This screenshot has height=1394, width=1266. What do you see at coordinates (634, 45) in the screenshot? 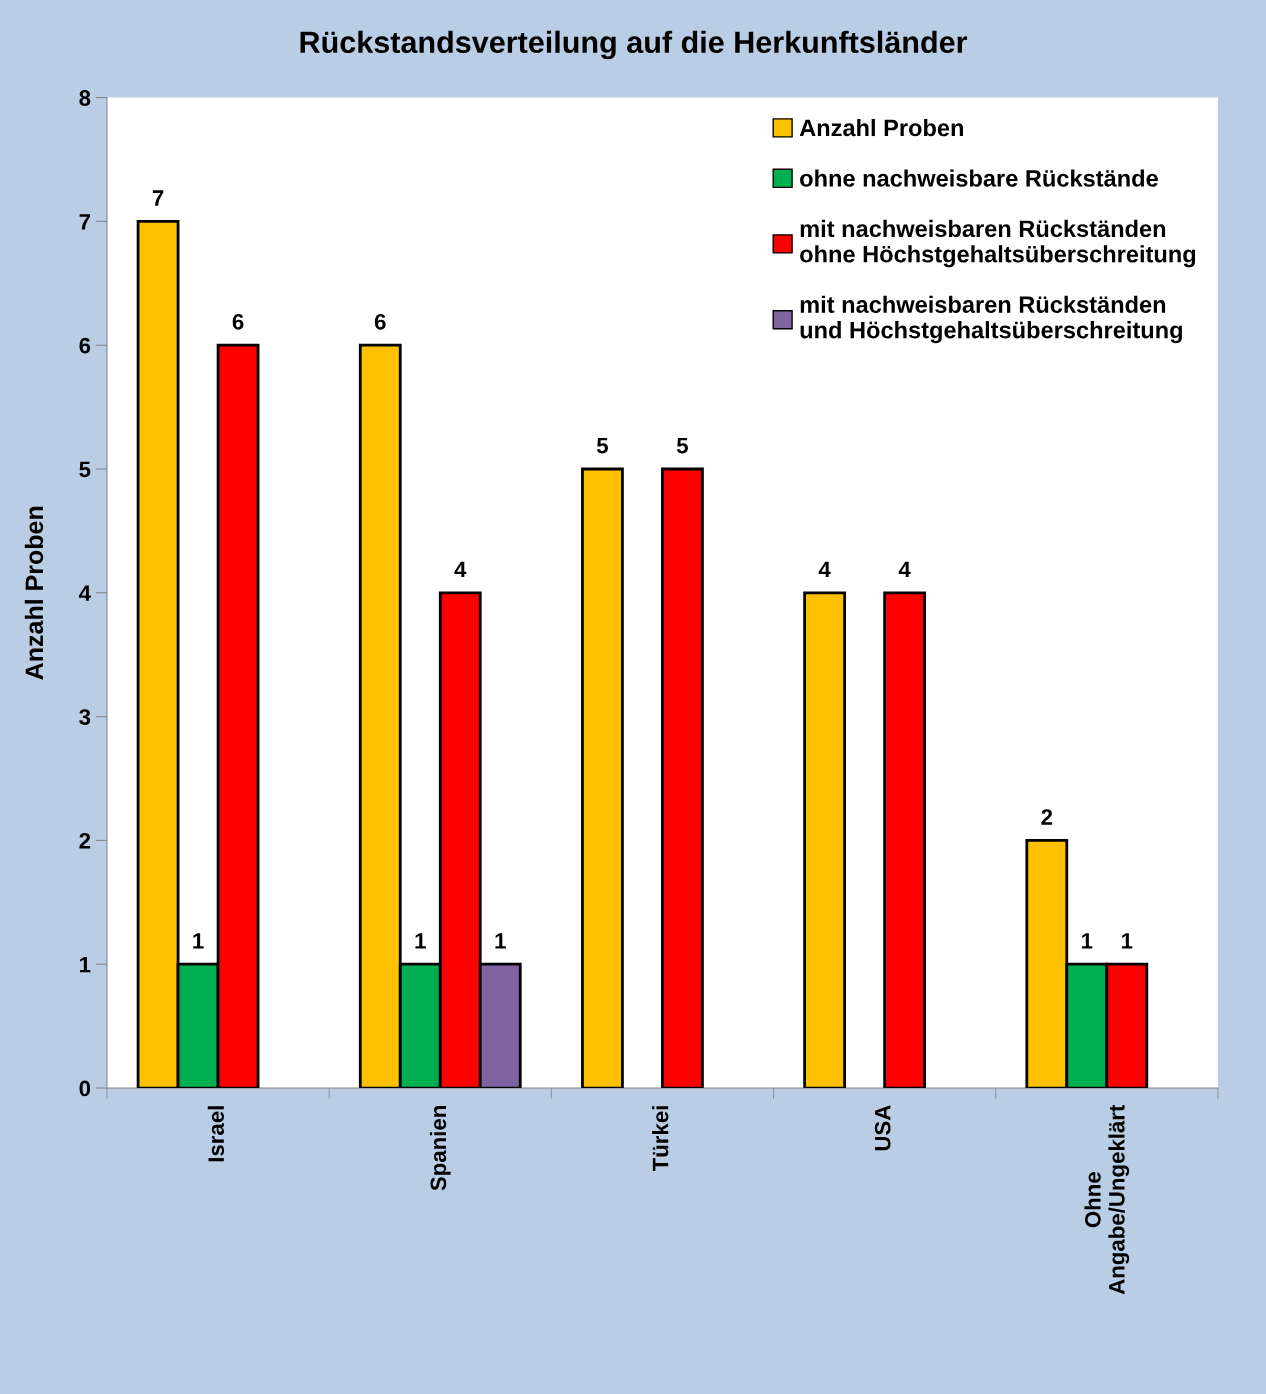
I see `chart-title: Rückstandsverteilung auf die Herkunftsländer` at bounding box center [634, 45].